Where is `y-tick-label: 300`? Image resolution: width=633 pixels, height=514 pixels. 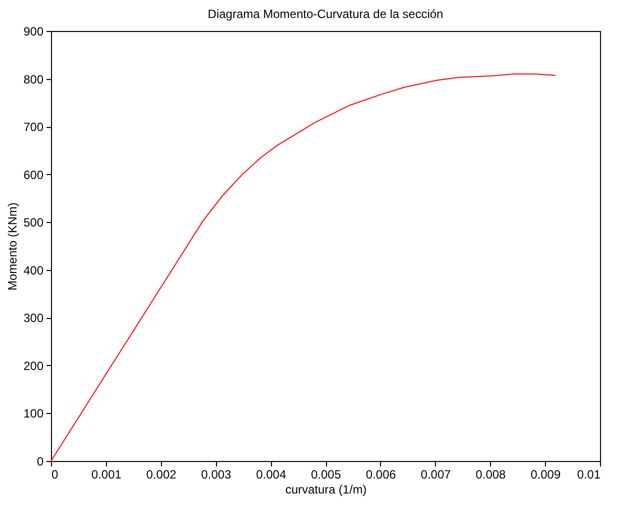
y-tick-label: 300 is located at coordinates (33, 318).